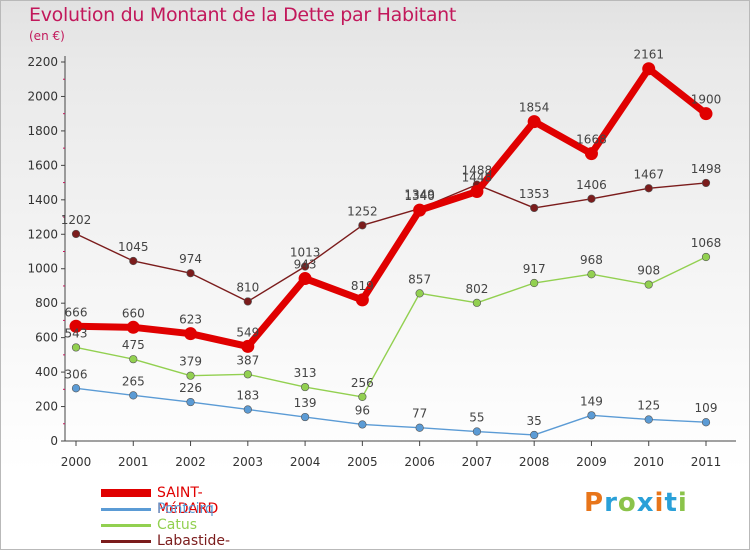 The width and height of the screenshot is (750, 550). I want to click on data-label: 96, so click(362, 410).